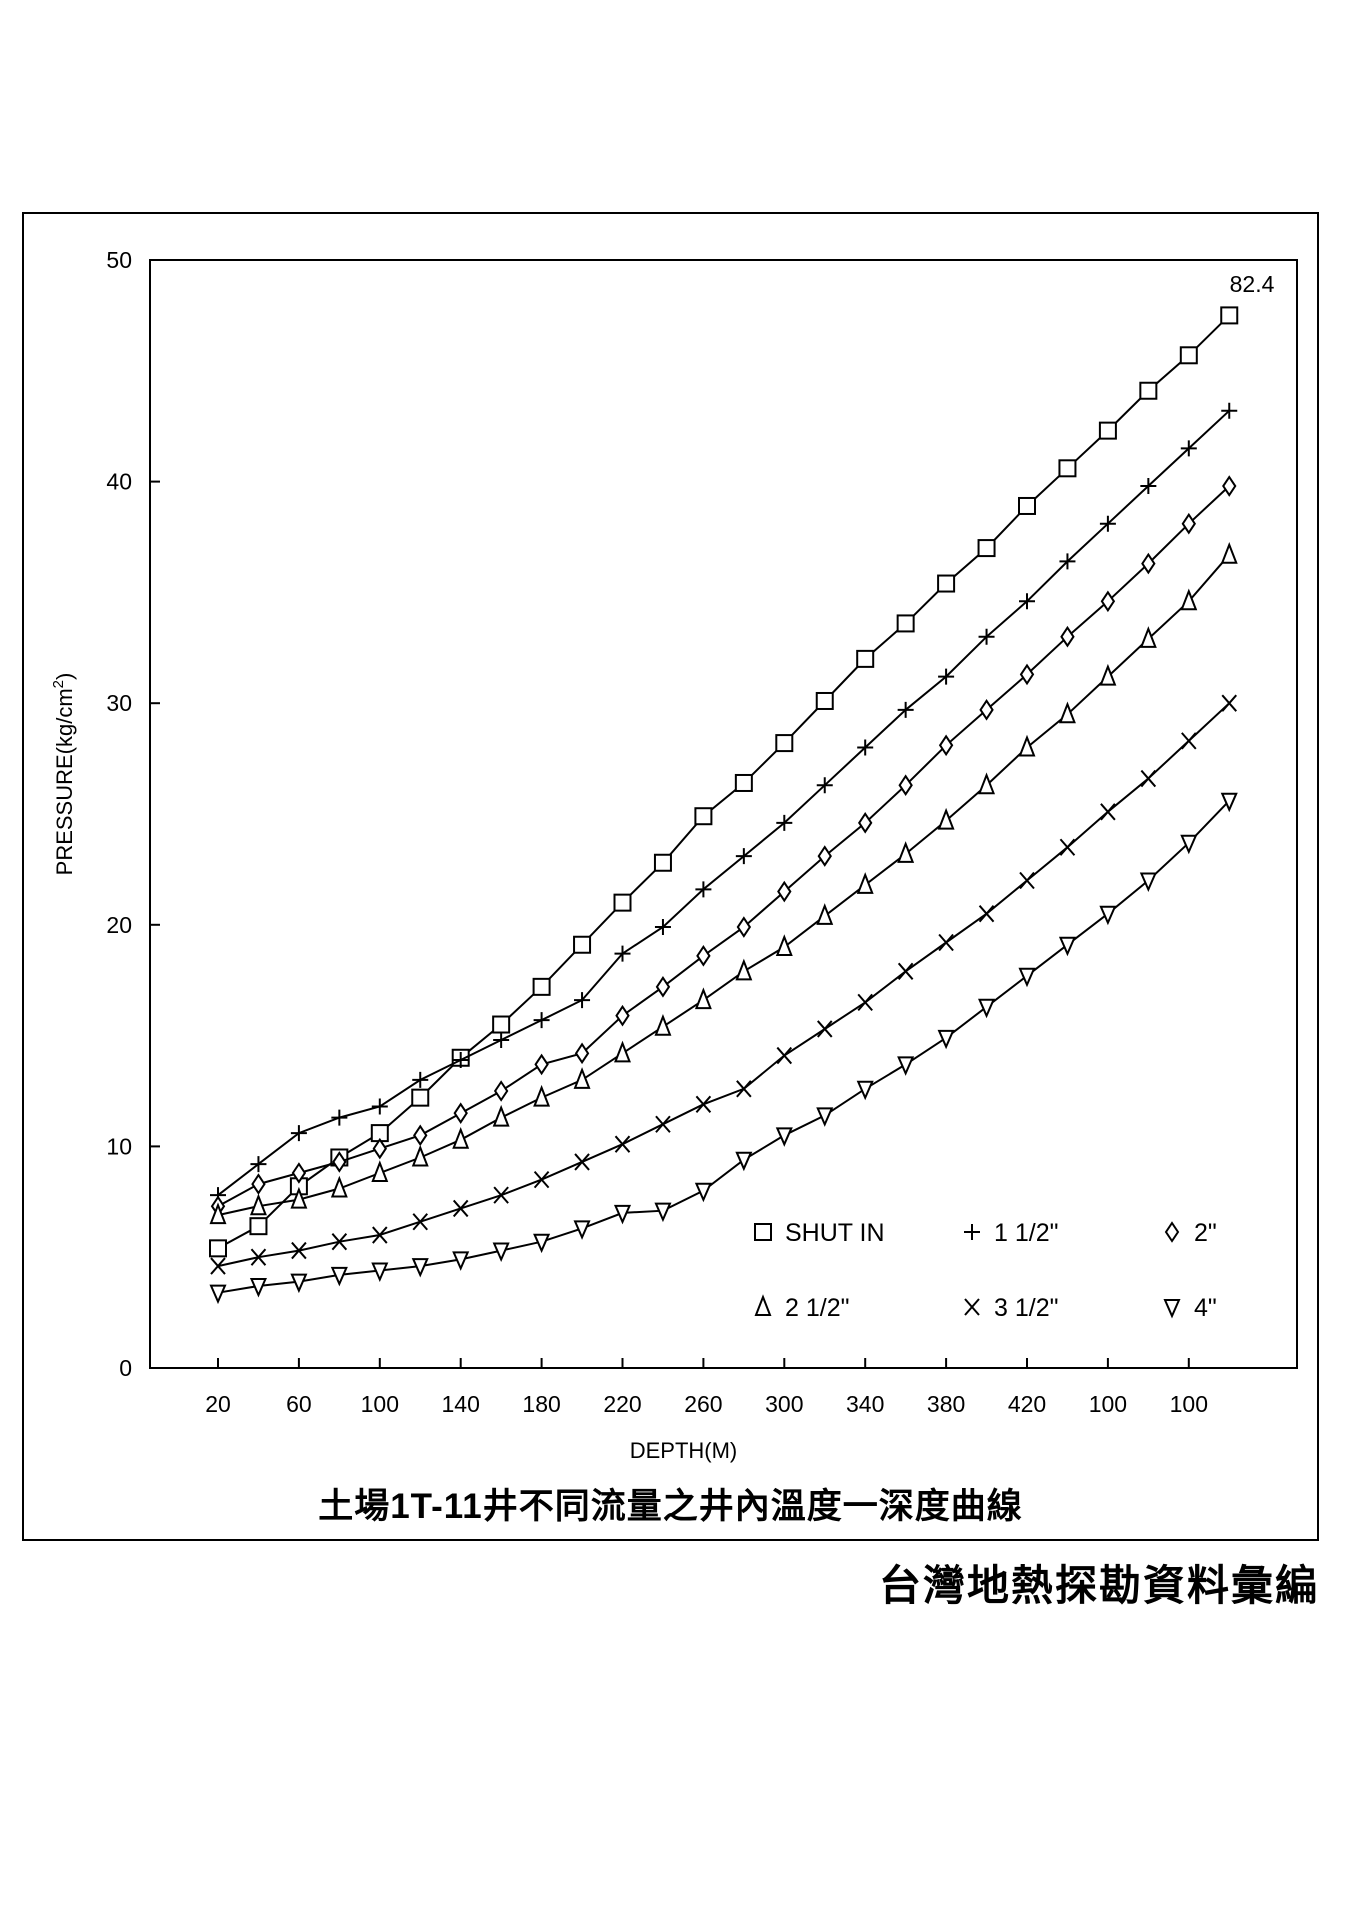 The height and width of the screenshot is (1920, 1357). What do you see at coordinates (119, 703) in the screenshot?
I see `y-tick-label: 30` at bounding box center [119, 703].